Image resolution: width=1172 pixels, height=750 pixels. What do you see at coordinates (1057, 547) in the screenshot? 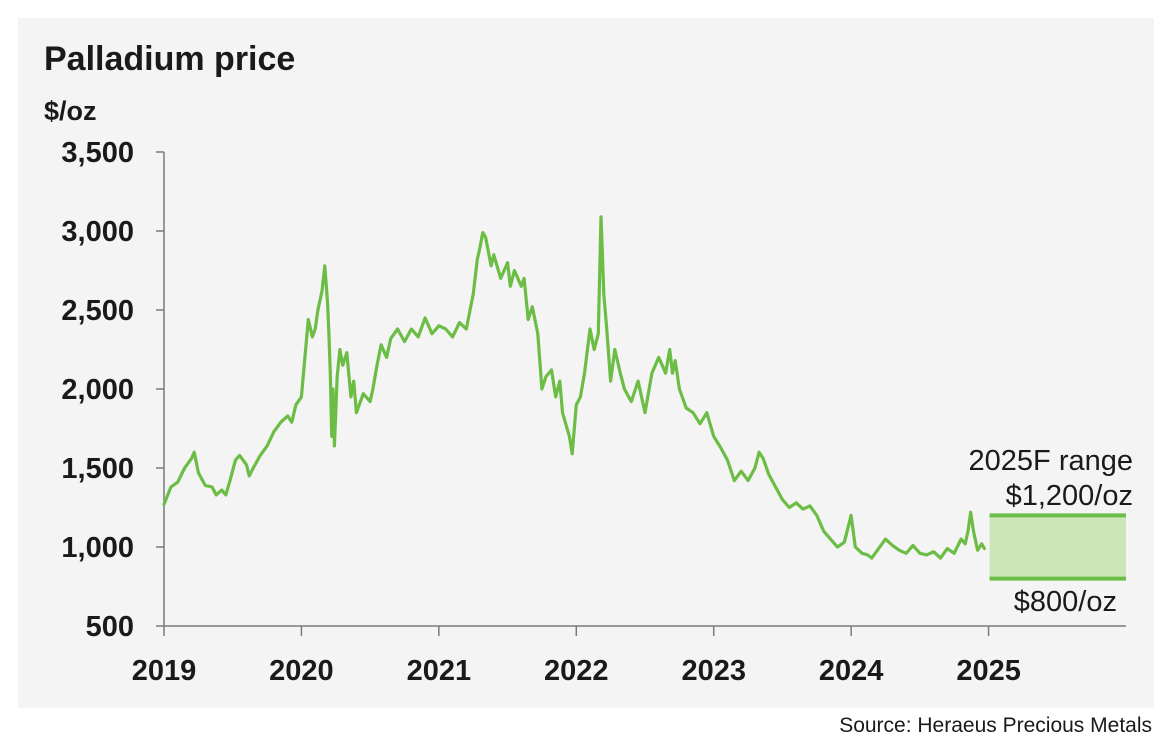
I see `forecast-range-box` at bounding box center [1057, 547].